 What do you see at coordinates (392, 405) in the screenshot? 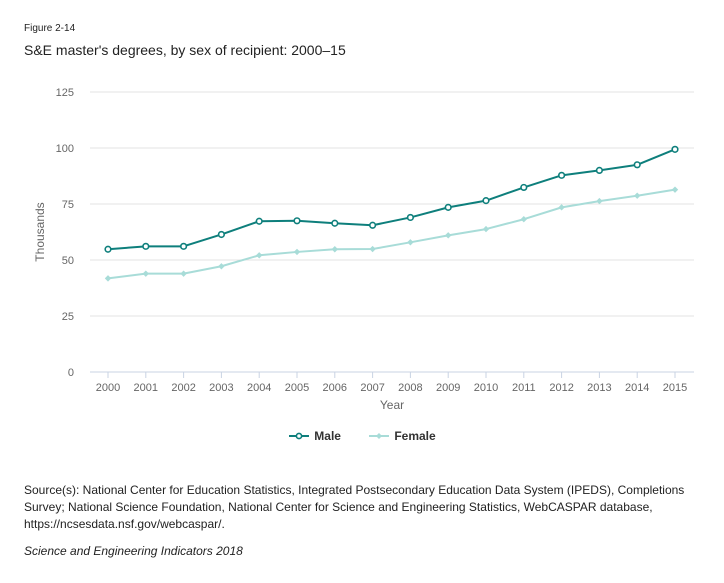
I see `x-axis-title: Year` at bounding box center [392, 405].